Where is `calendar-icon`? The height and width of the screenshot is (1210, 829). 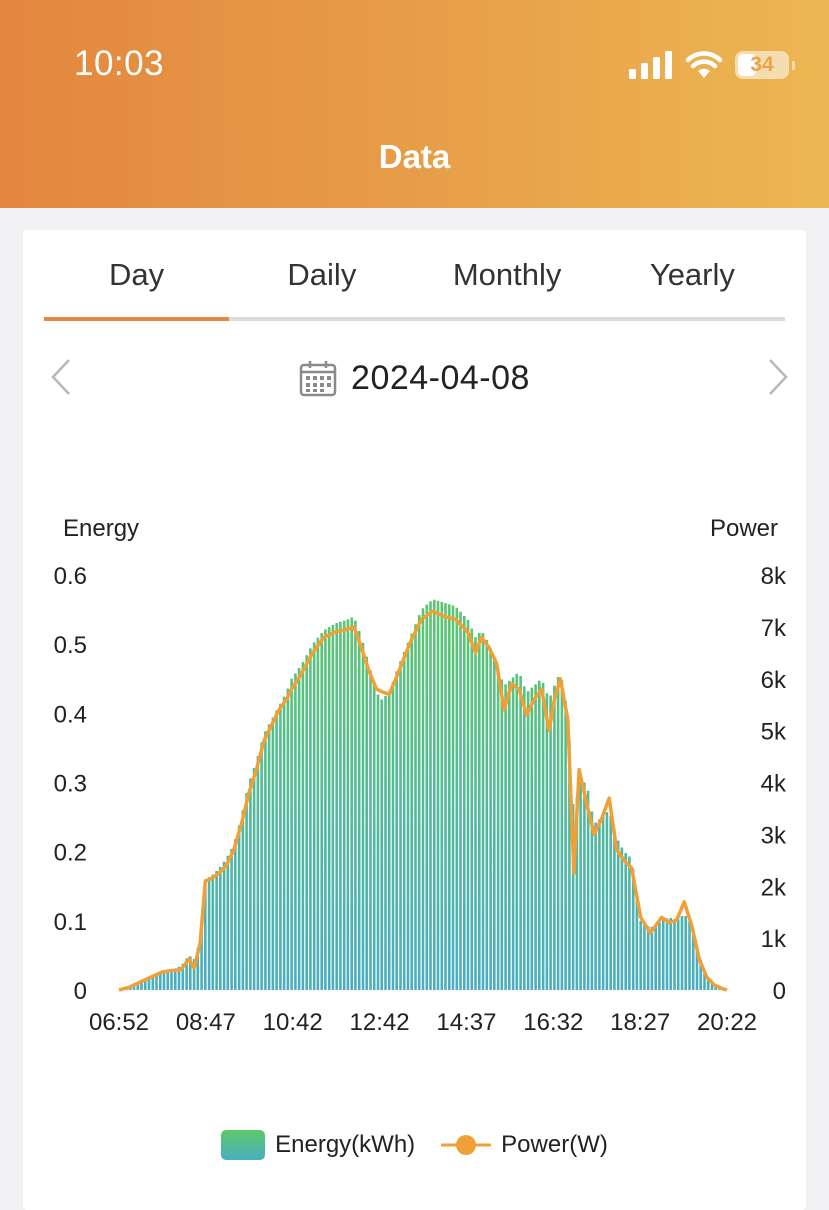
calendar-icon is located at coordinates (318, 379).